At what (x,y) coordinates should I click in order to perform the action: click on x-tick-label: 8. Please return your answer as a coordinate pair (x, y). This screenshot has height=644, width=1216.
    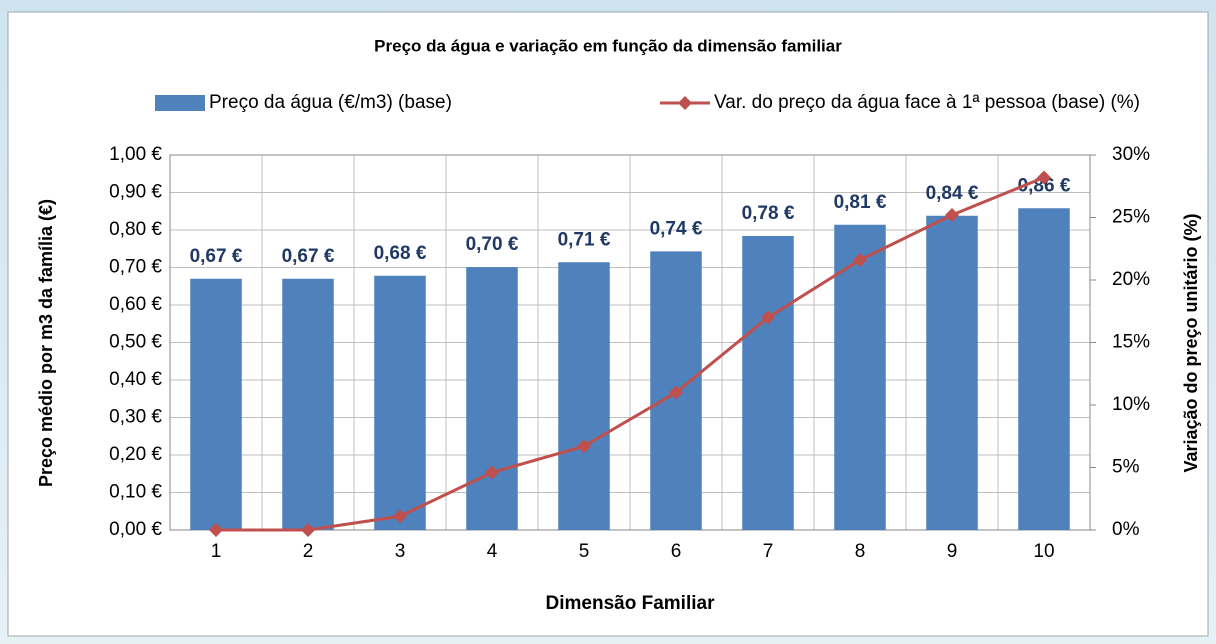
    Looking at the image, I should click on (860, 551).